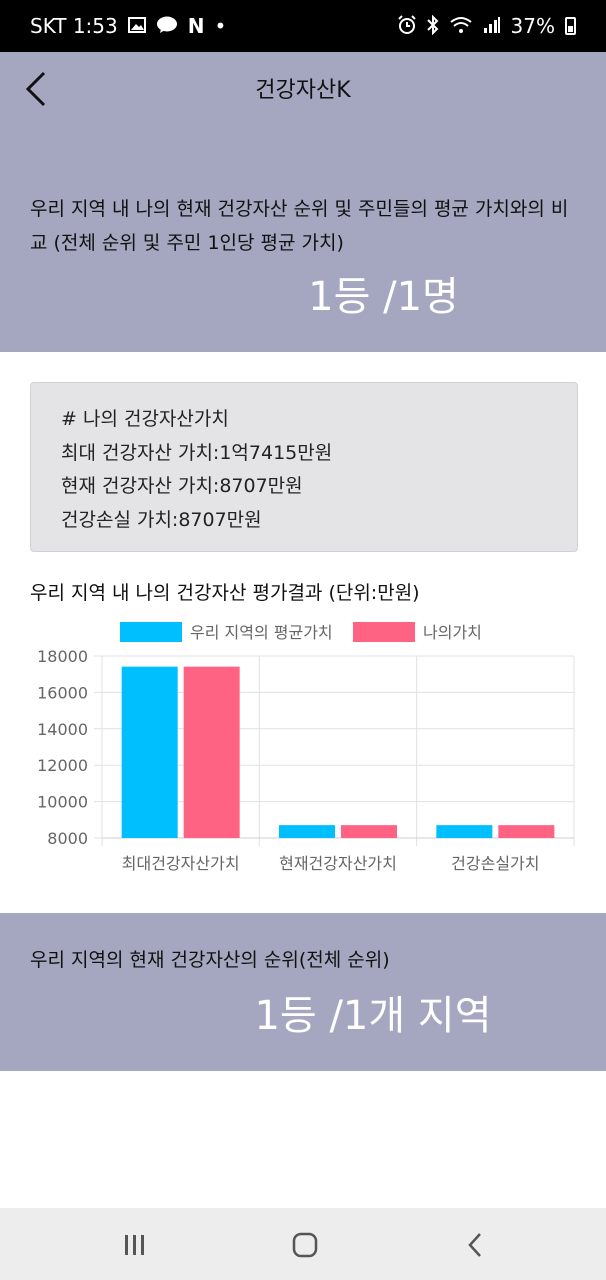 Image resolution: width=606 pixels, height=1280 pixels. Describe the element at coordinates (135, 1245) in the screenshot. I see `recent-apps-icon` at that location.